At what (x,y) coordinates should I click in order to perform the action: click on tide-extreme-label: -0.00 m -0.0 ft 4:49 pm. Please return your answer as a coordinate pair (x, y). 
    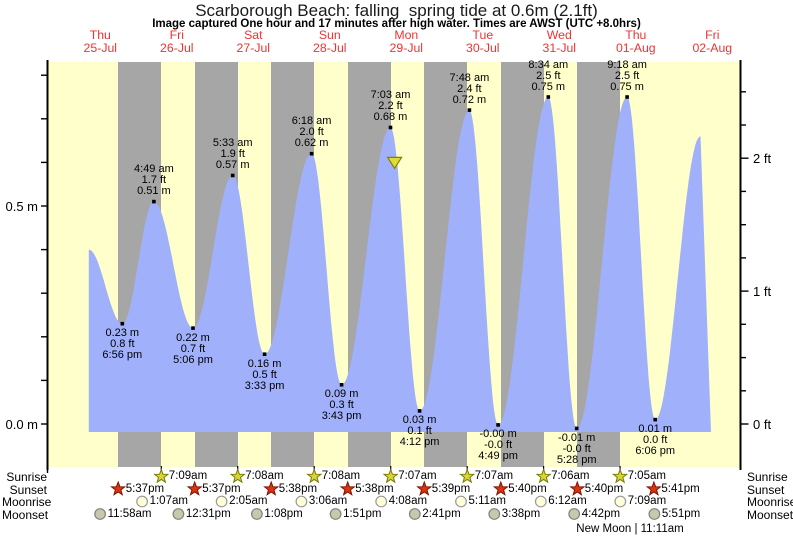
    Looking at the image, I should click on (498, 445).